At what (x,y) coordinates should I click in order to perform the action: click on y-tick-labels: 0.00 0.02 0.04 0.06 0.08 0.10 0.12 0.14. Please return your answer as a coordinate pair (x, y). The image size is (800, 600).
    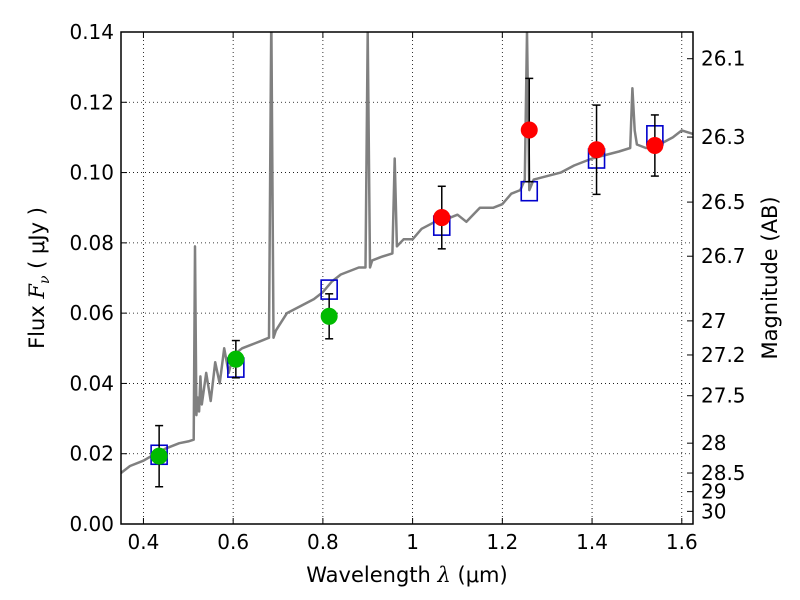
    Looking at the image, I should click on (91, 278).